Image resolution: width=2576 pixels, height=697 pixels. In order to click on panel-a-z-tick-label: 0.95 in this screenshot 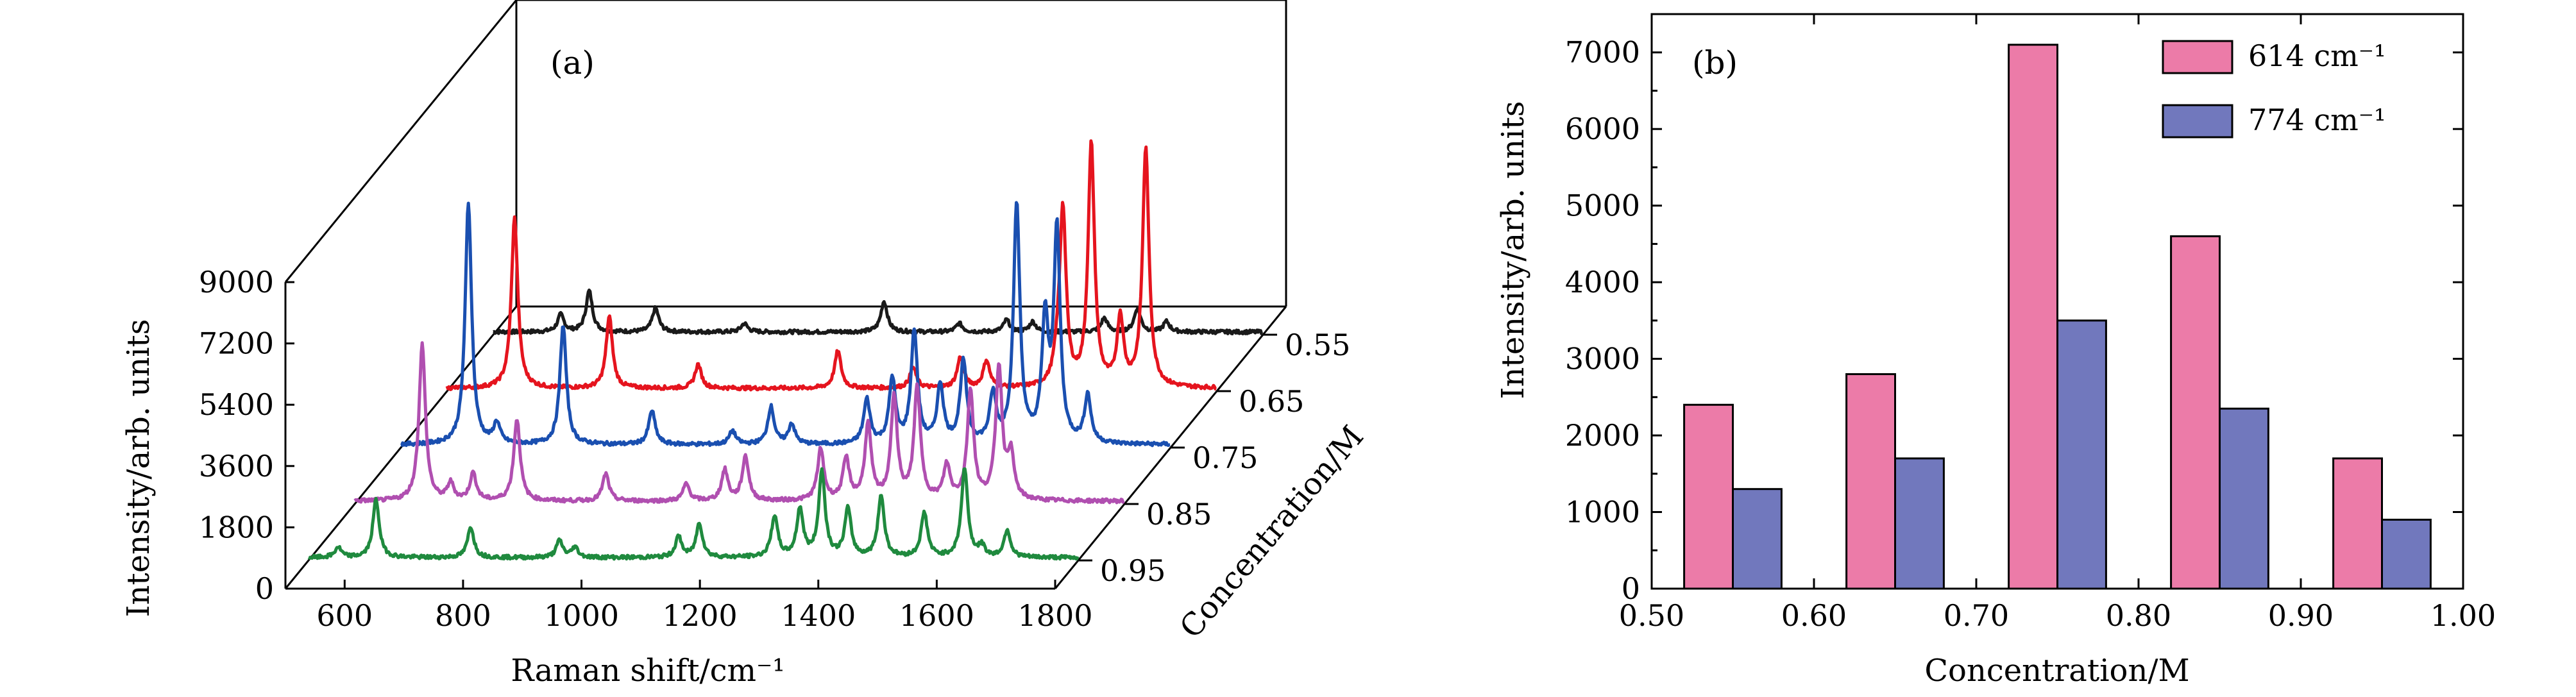, I will do `click(1132, 570)`.